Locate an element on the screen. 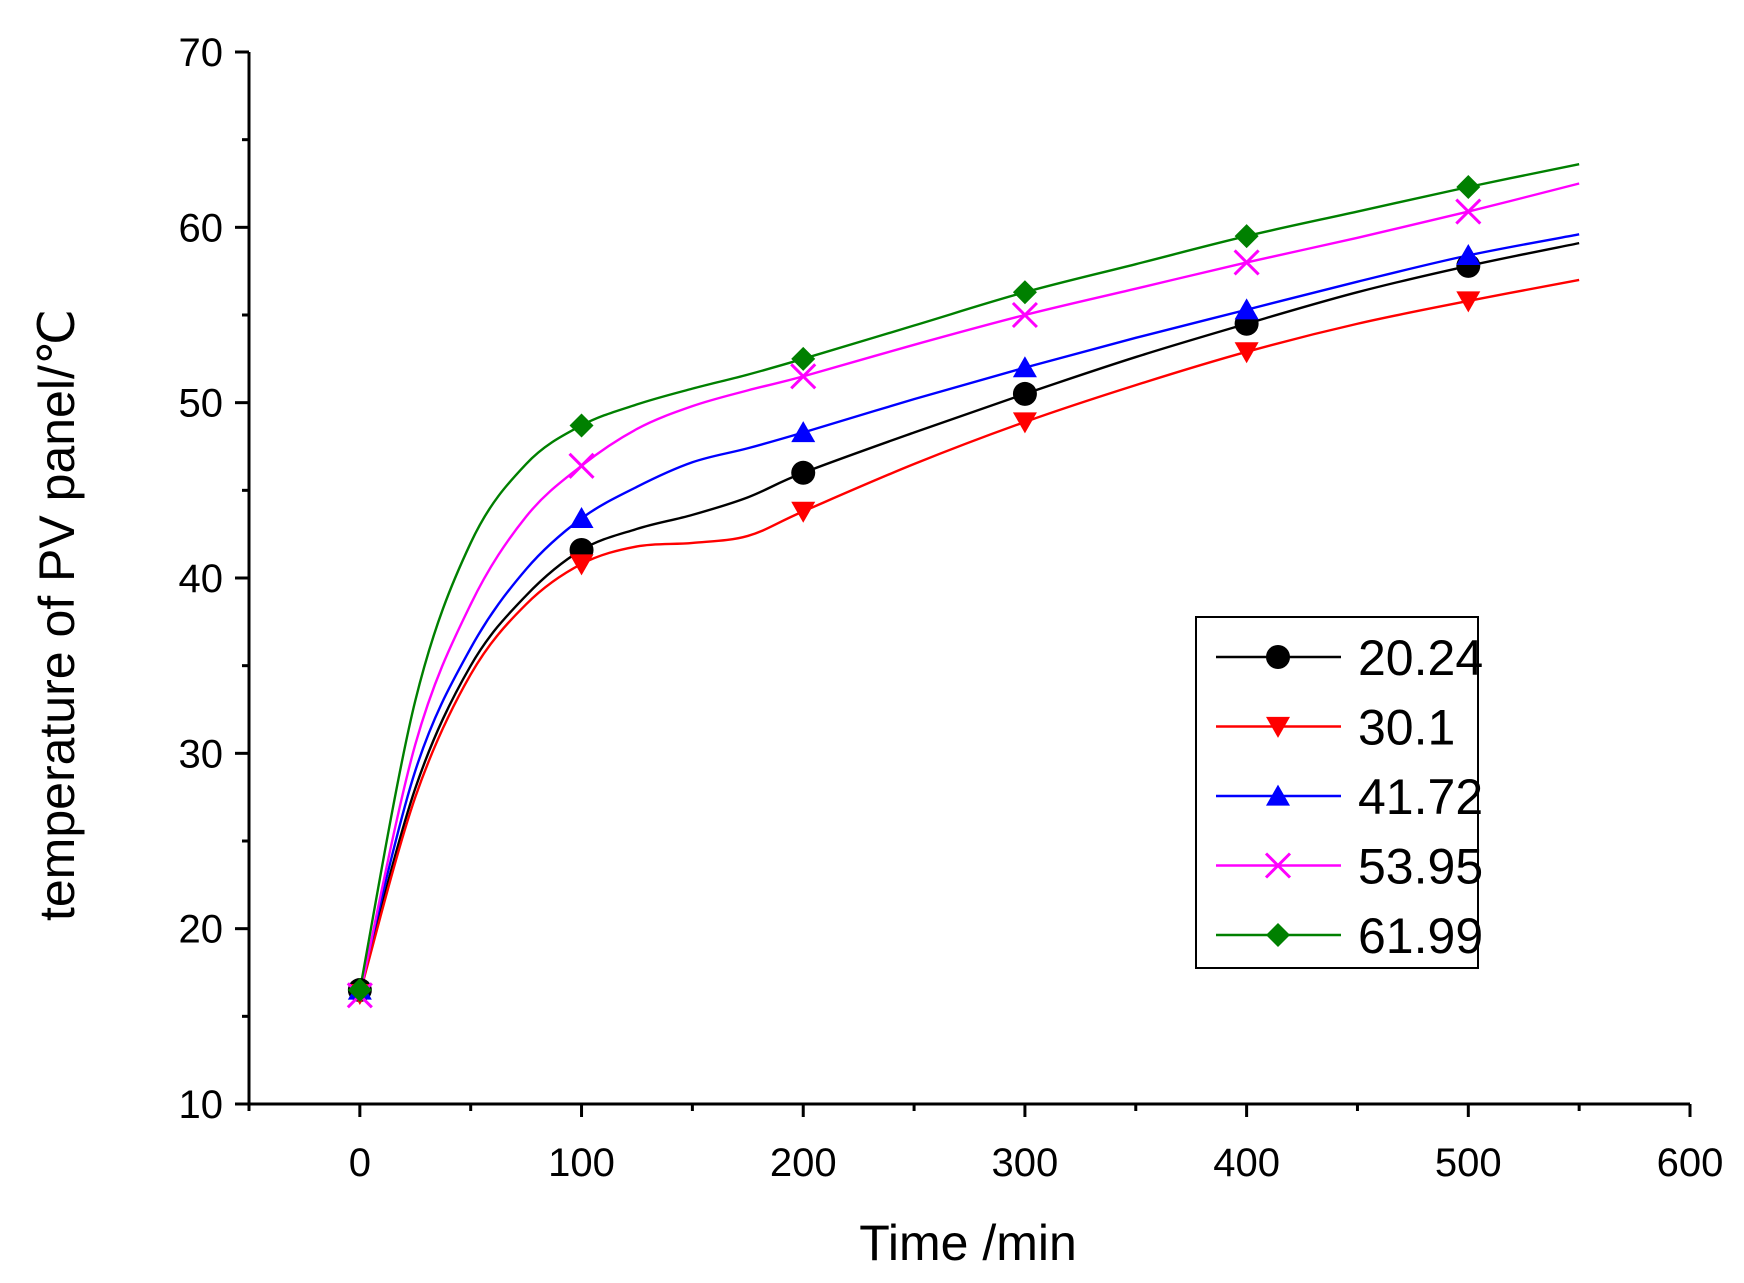 The image size is (1744, 1283). x-tick-label: 300 is located at coordinates (1025, 1163).